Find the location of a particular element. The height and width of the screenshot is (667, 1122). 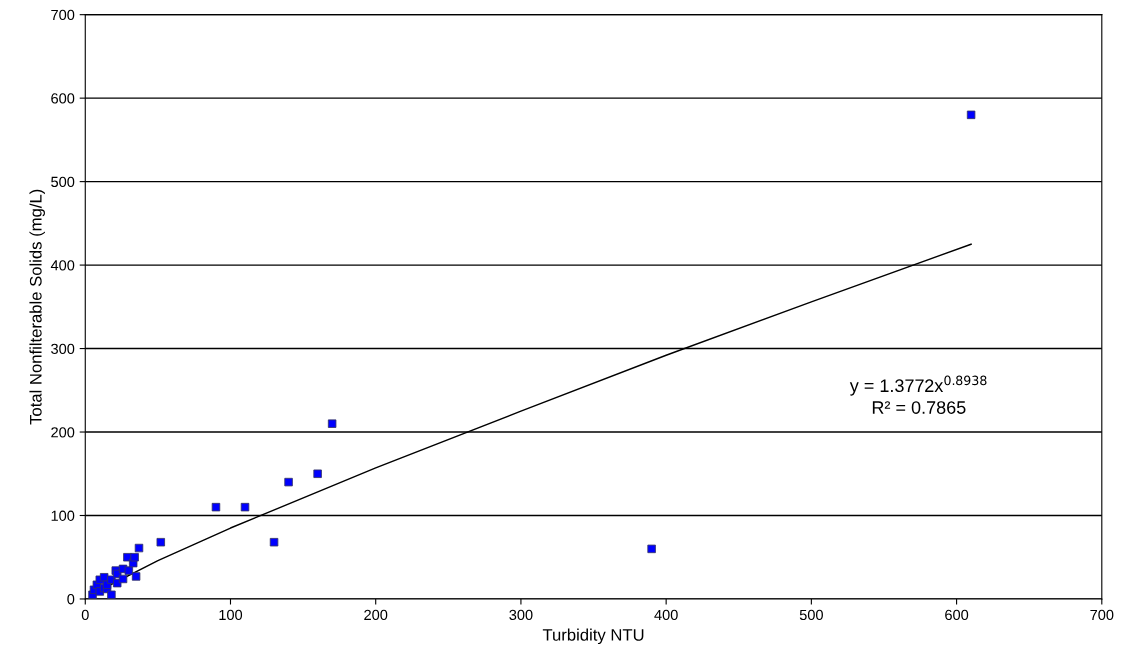

y-tick-label: 300 is located at coordinates (63, 348).